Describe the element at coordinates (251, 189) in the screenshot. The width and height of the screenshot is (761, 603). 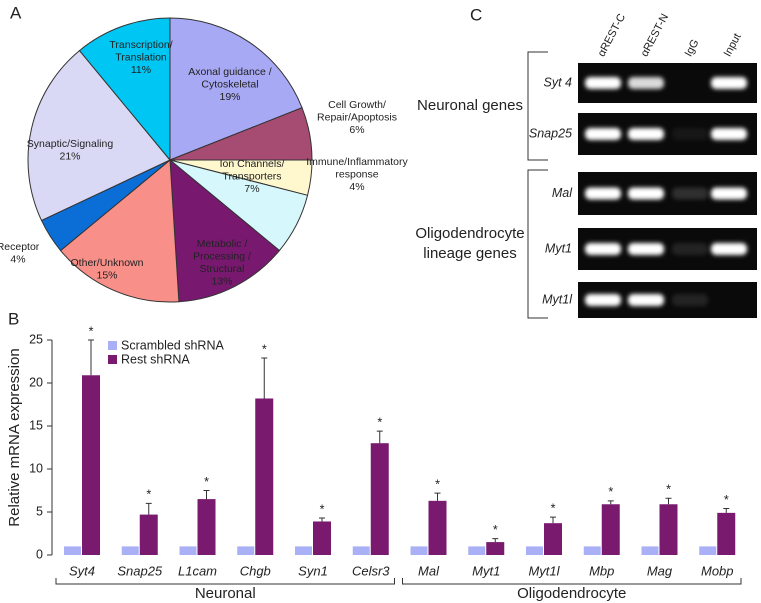
I see `slice-value: 7%` at that location.